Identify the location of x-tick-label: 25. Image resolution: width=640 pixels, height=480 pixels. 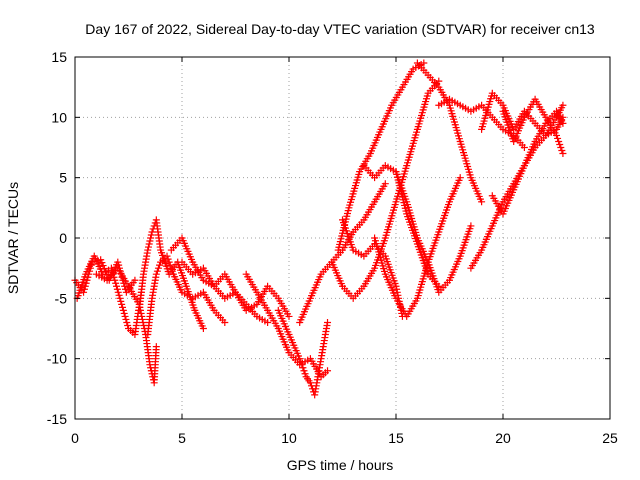
(610, 438).